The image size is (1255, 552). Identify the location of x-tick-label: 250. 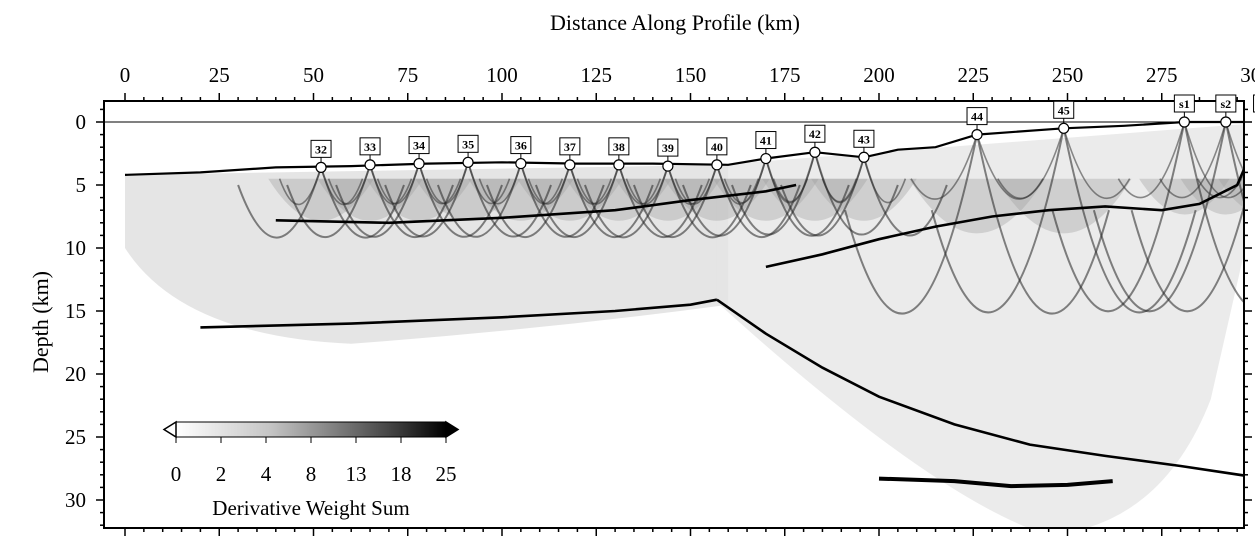
(1068, 75).